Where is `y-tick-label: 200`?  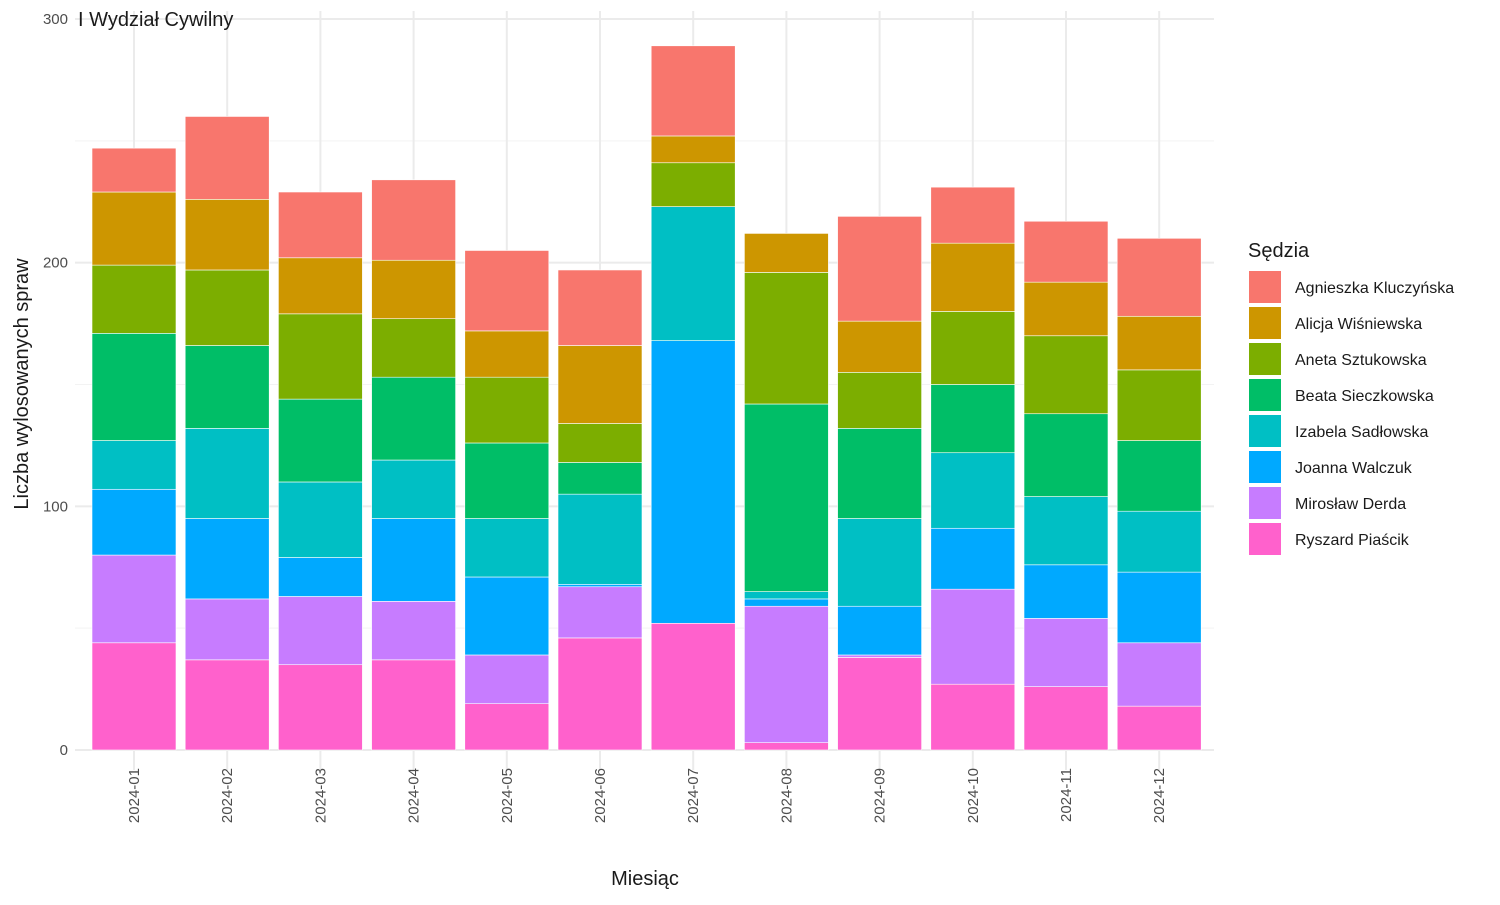 y-tick-label: 200 is located at coordinates (55, 263).